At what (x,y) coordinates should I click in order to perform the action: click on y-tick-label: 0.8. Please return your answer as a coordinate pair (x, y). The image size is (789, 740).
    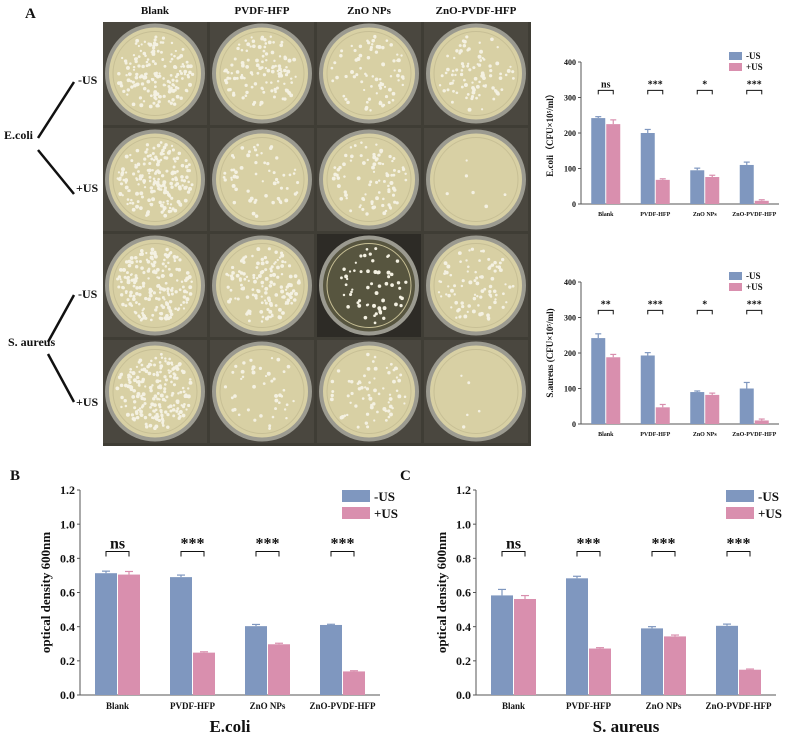
    Looking at the image, I should click on (463, 559).